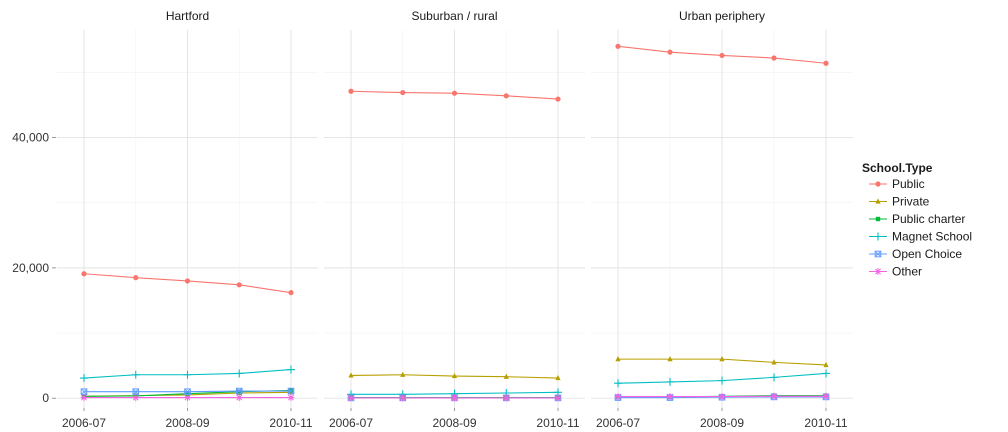 The image size is (1008, 432). Describe the element at coordinates (45, 398) in the screenshot. I see `y-tick-label: 0` at that location.